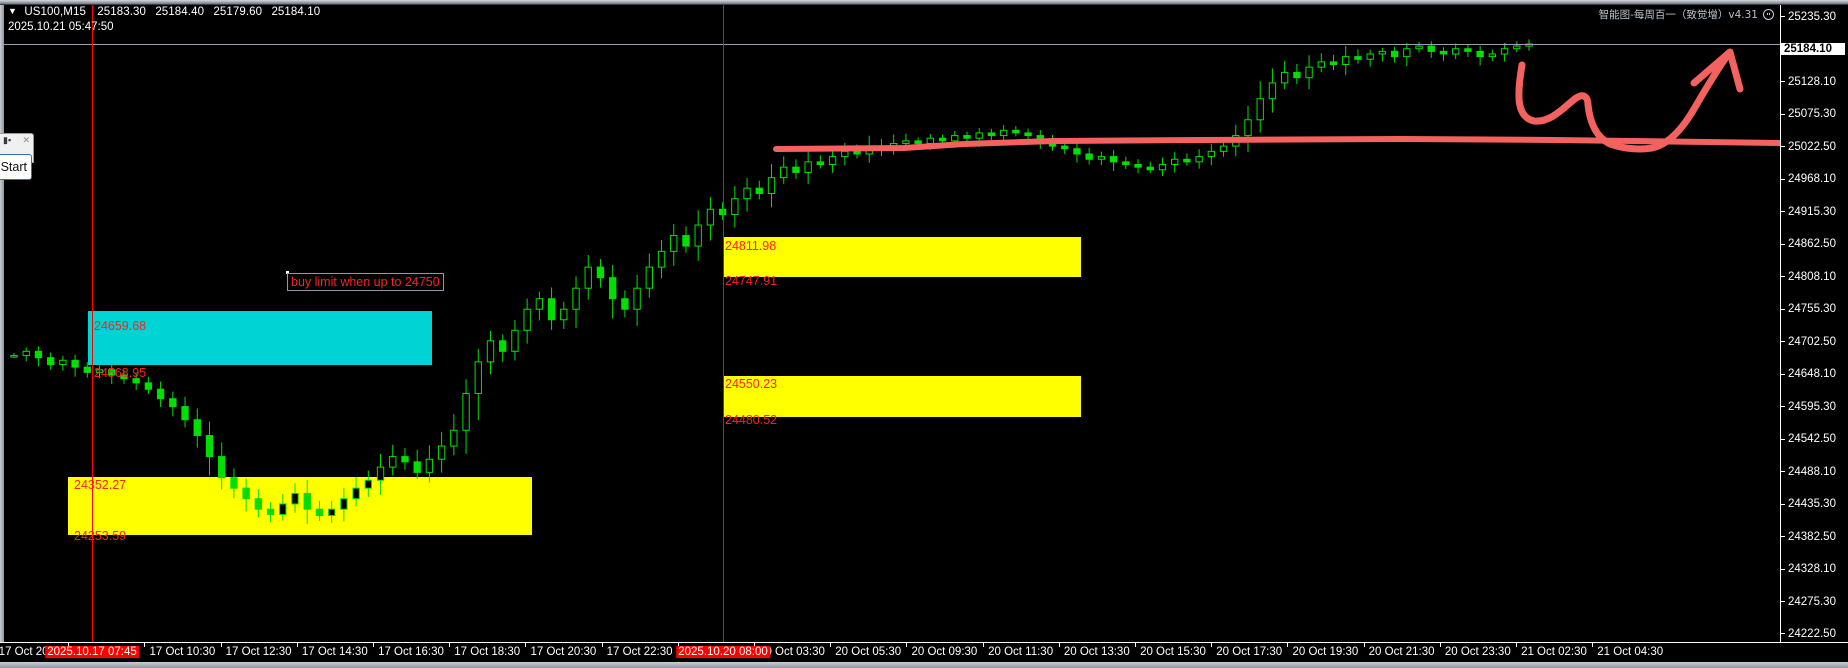  Describe the element at coordinates (26, 140) in the screenshot. I see `close-icon: ✕` at that location.